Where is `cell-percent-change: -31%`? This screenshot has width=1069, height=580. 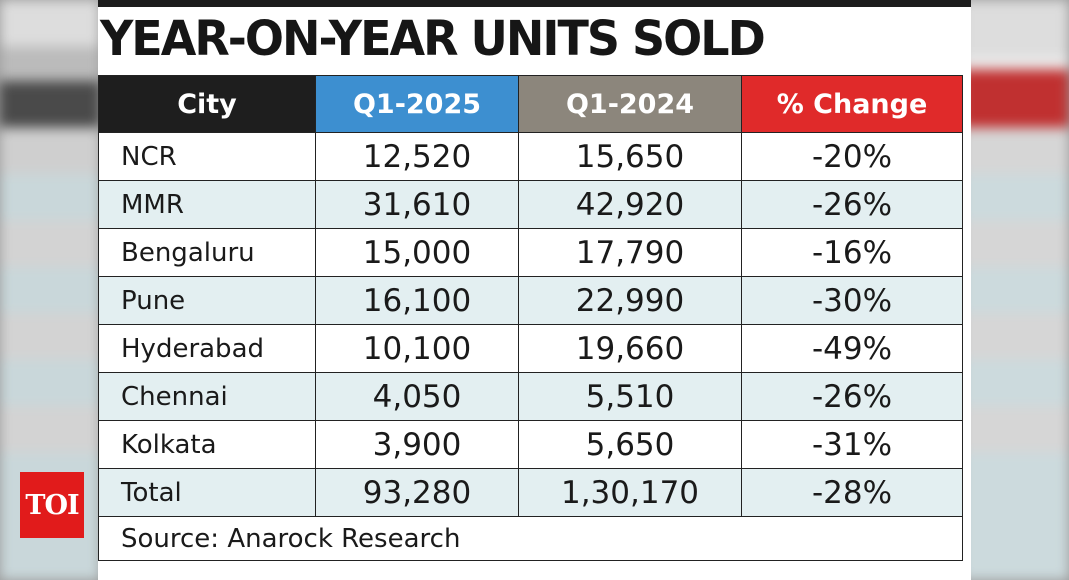 cell-percent-change: -31% is located at coordinates (852, 444).